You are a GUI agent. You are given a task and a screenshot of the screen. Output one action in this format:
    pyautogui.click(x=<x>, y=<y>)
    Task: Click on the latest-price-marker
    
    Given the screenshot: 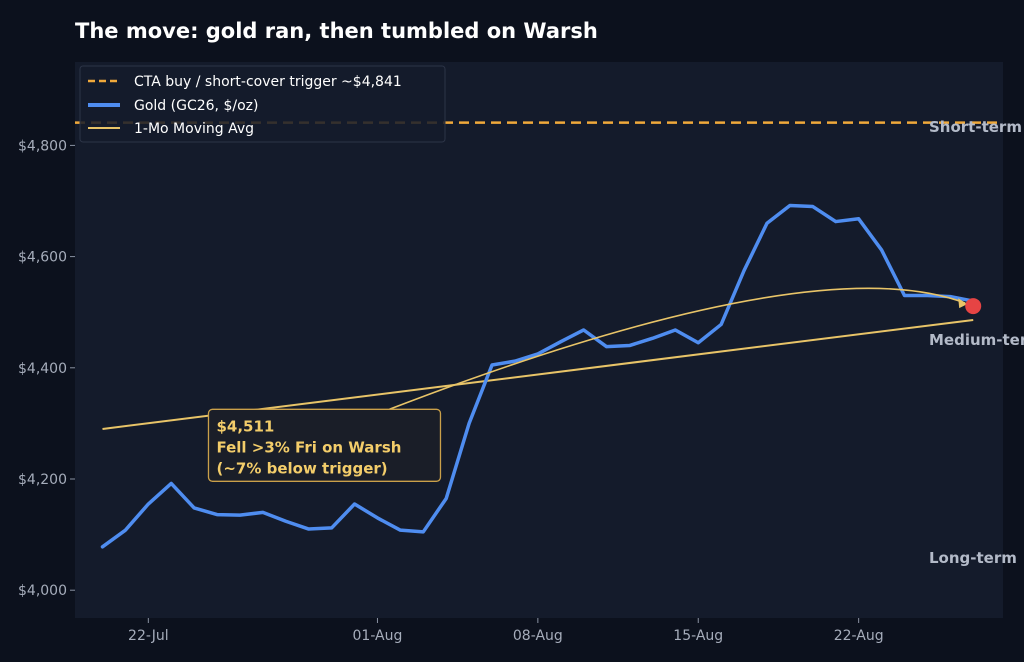 What is the action you would take?
    pyautogui.click(x=973, y=306)
    